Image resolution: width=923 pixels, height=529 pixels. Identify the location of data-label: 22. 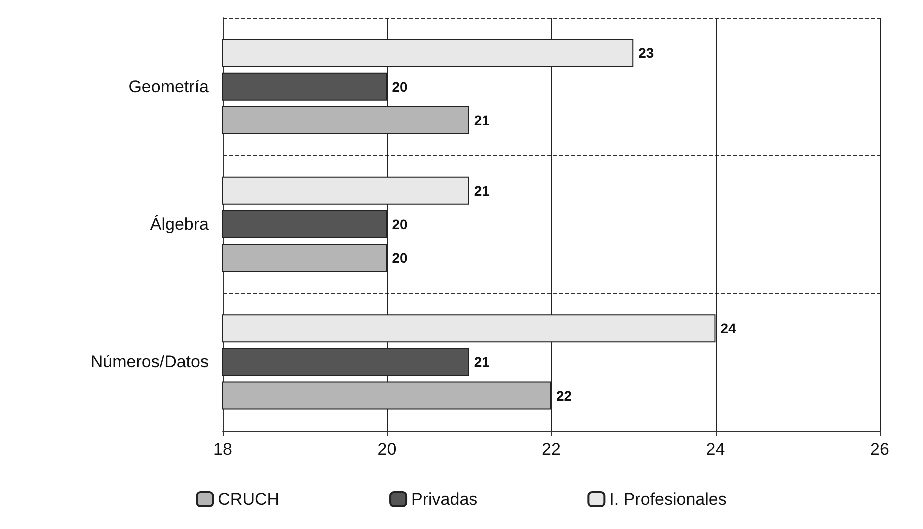
(564, 396).